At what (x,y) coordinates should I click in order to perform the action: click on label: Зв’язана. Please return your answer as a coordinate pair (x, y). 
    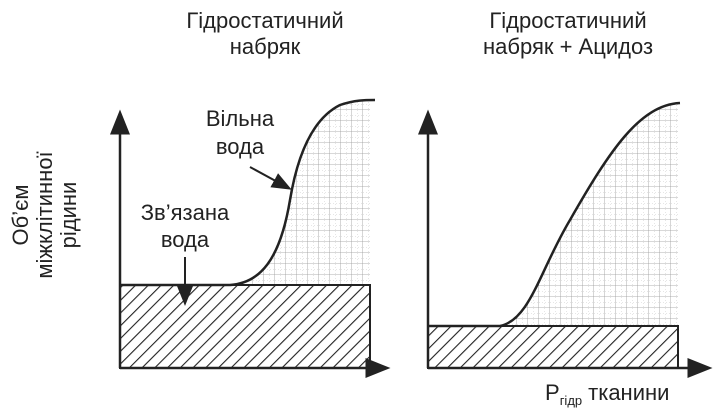
    Looking at the image, I should click on (185, 212).